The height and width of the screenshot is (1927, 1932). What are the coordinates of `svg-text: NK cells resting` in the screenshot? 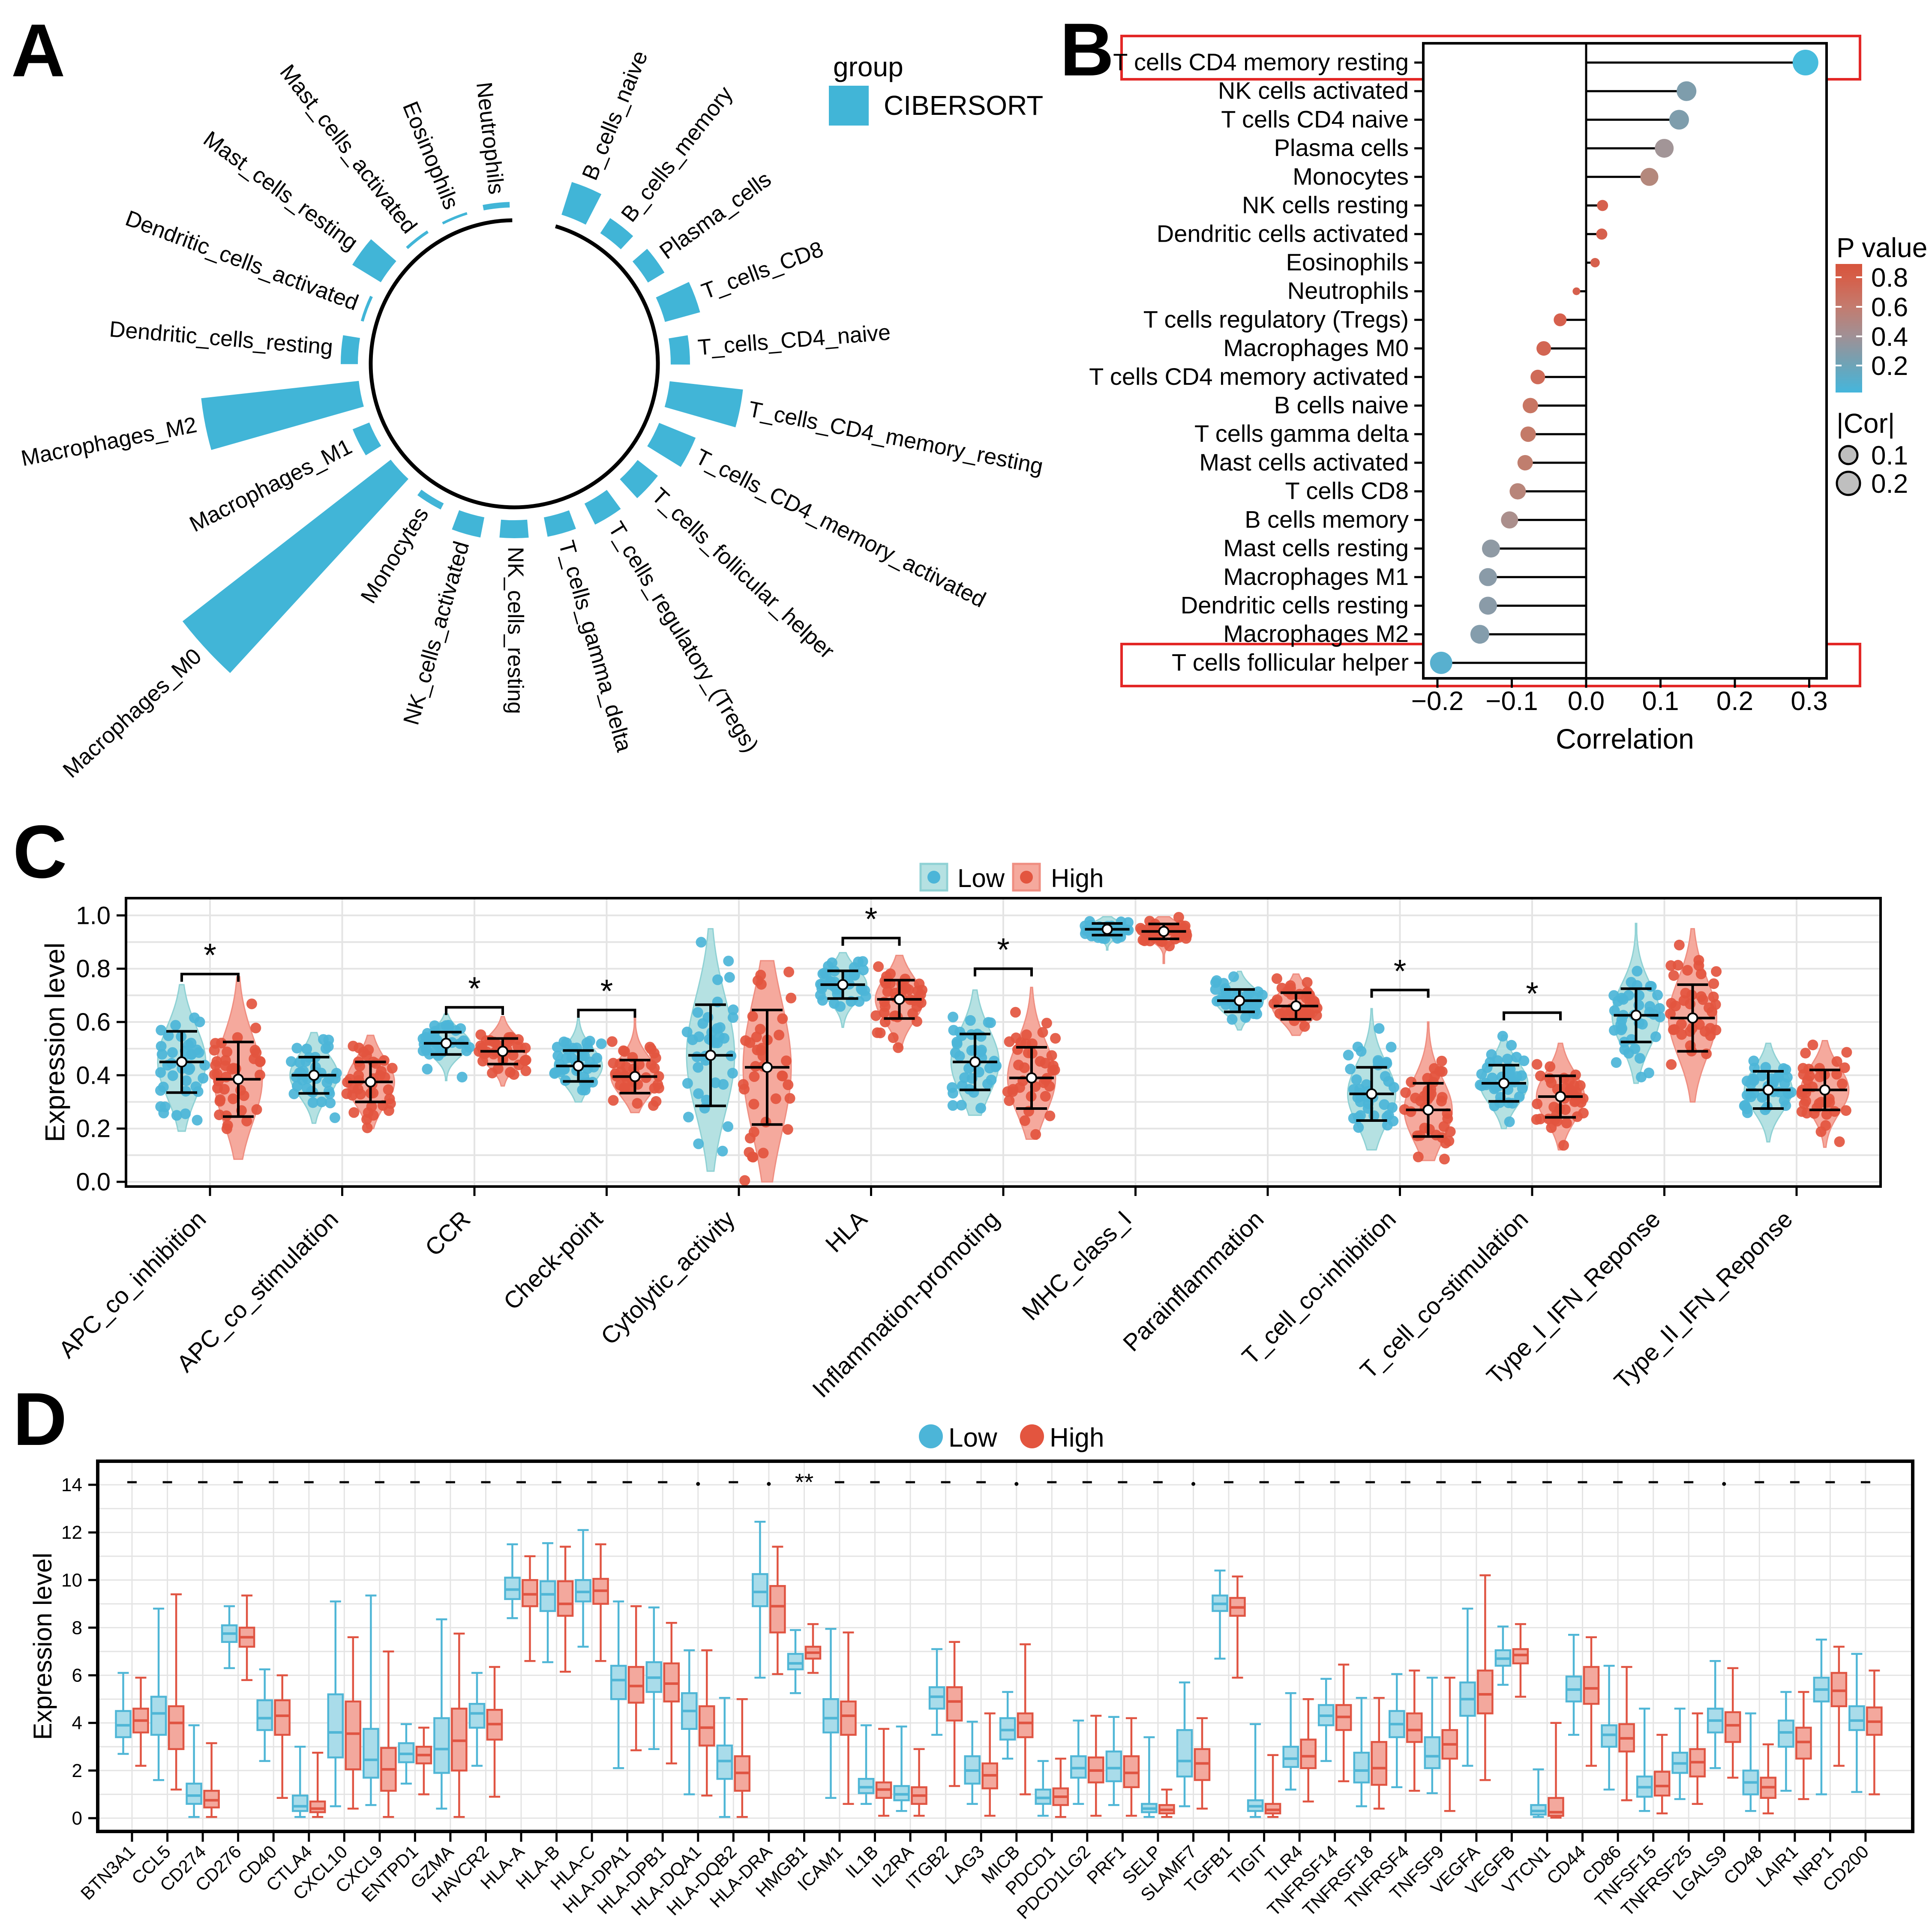 It's located at (1325, 205).